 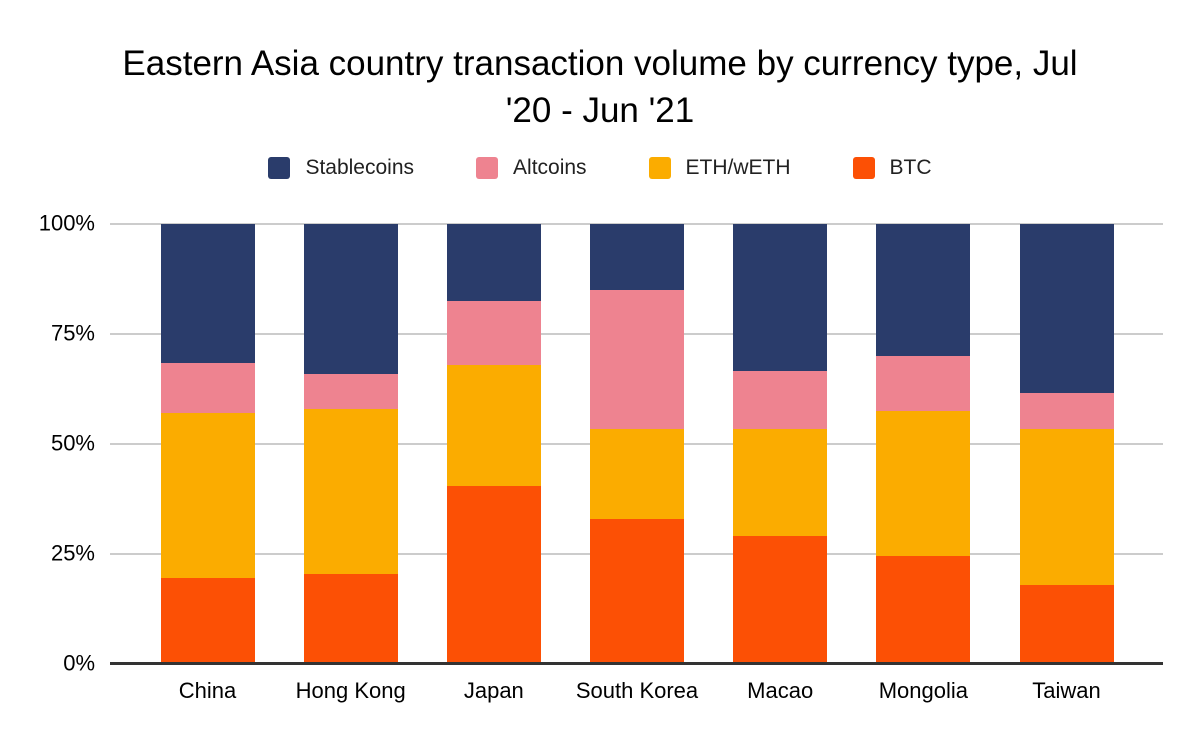 I want to click on x-axis-label-japan: Japan, so click(x=493, y=690).